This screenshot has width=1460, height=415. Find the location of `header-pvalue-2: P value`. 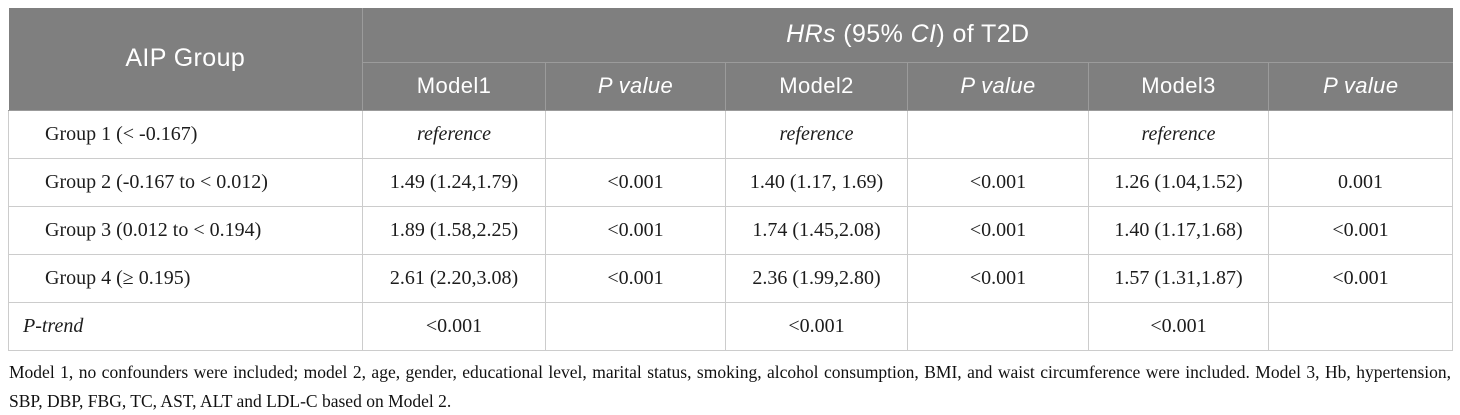

header-pvalue-2: P value is located at coordinates (998, 86).